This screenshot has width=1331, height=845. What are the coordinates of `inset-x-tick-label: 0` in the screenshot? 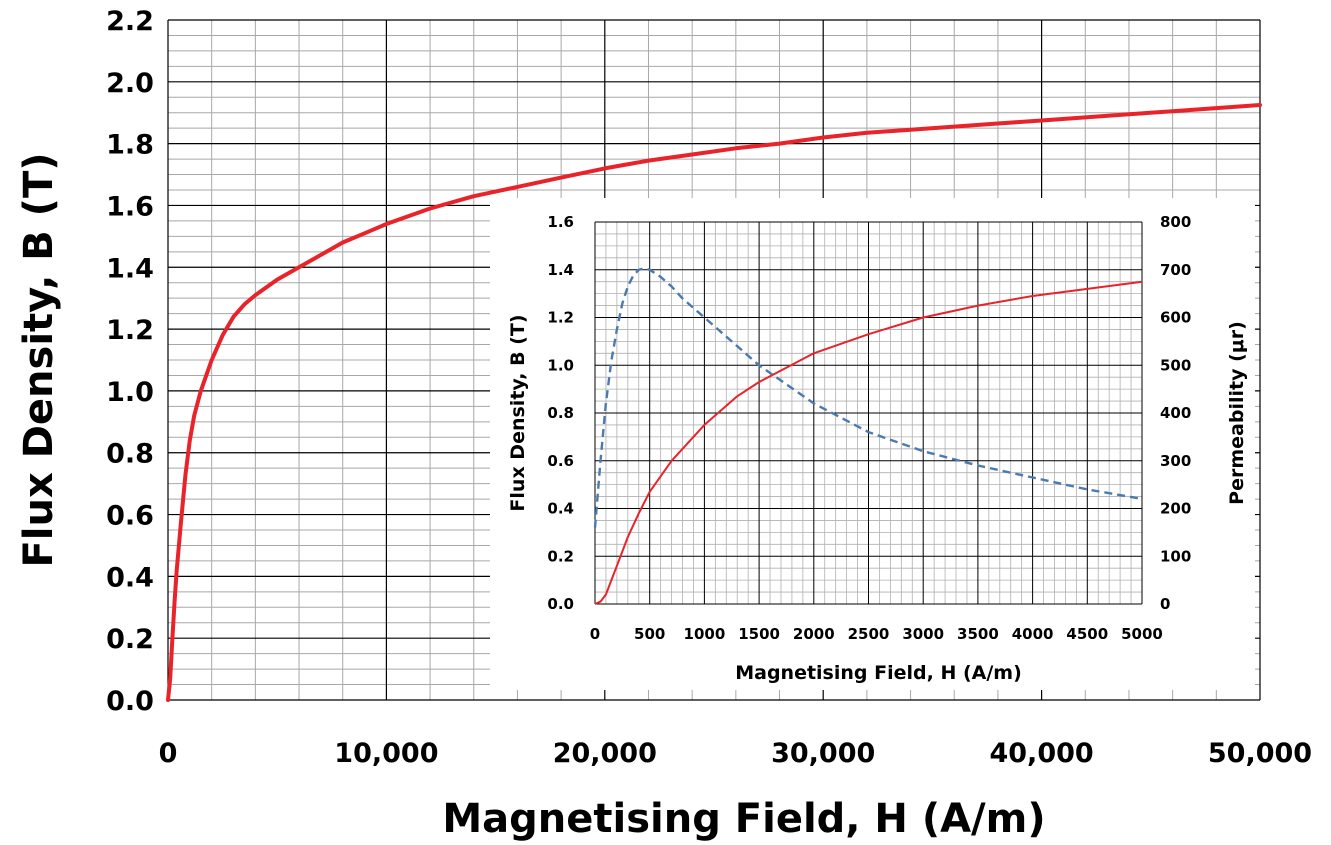 It's located at (595, 634).